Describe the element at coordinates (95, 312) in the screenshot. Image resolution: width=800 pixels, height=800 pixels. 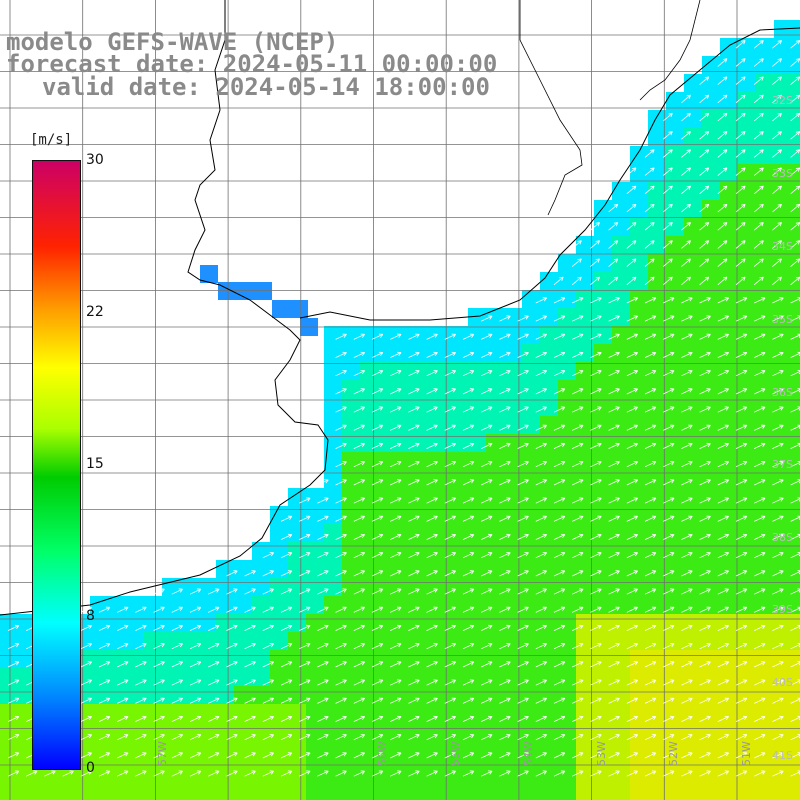
I see `colorbar-tick-22: 22` at that location.